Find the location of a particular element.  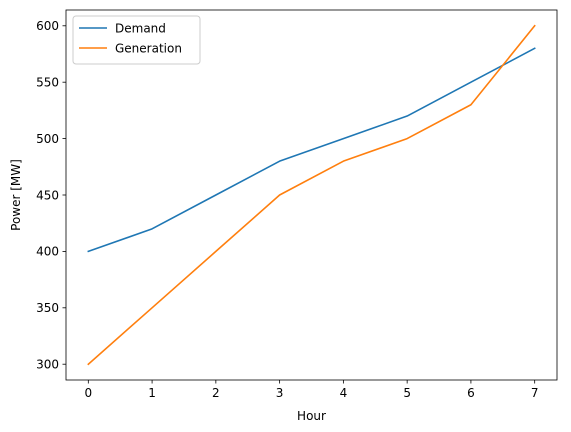

legend: Demand Generation is located at coordinates (136, 40).